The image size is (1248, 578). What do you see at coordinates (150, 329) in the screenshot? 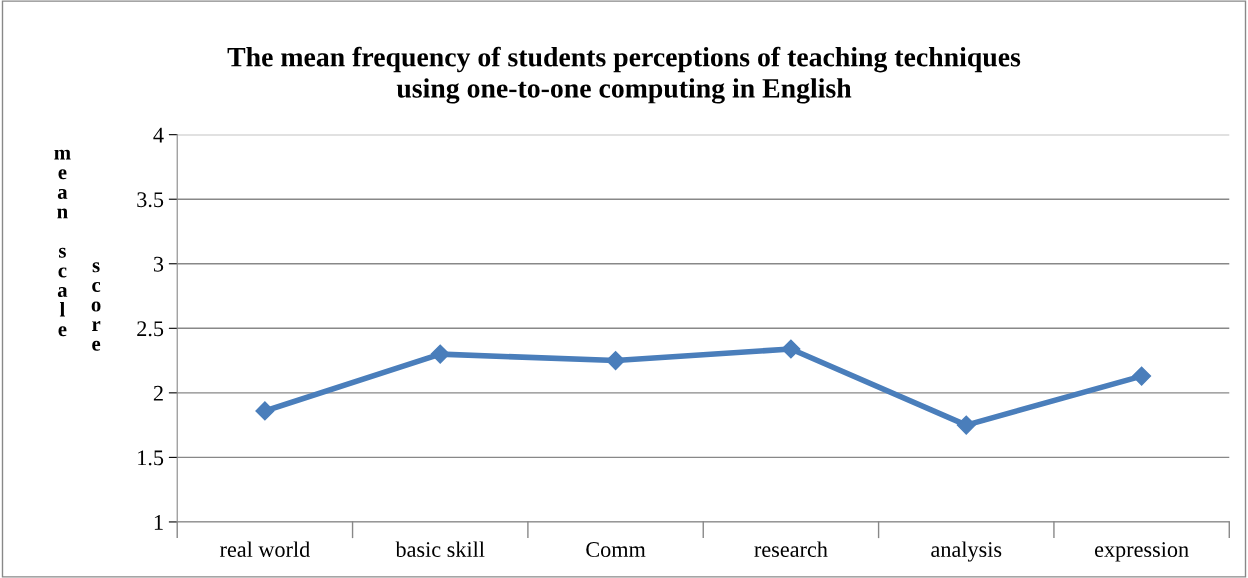
I see `y-tick-label: 2.5` at bounding box center [150, 329].